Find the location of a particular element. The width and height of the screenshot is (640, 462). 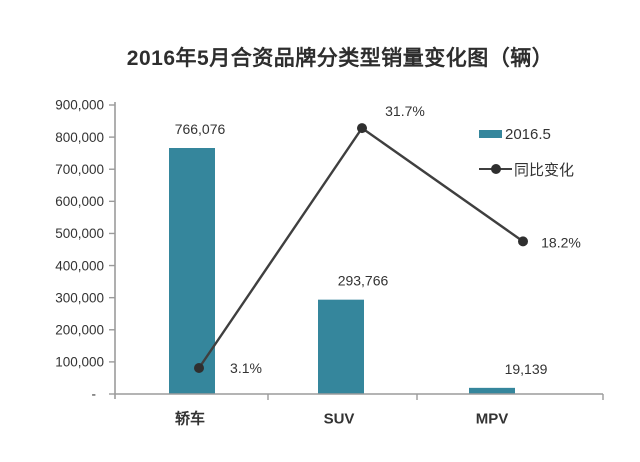

pct-label-mpv: 18.2% is located at coordinates (561, 242).